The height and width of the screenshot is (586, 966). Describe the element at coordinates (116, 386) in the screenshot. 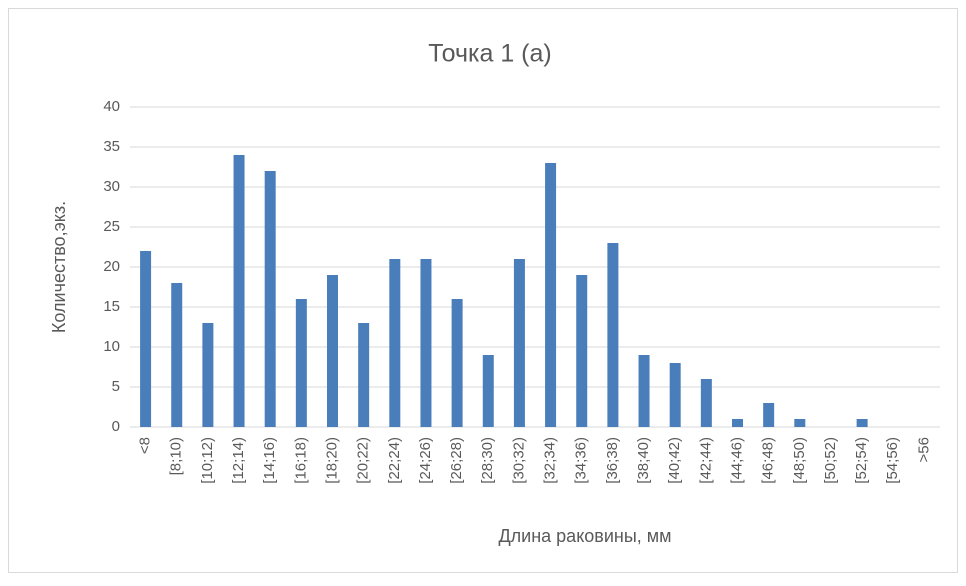

I see `y-tick-label: 5` at that location.